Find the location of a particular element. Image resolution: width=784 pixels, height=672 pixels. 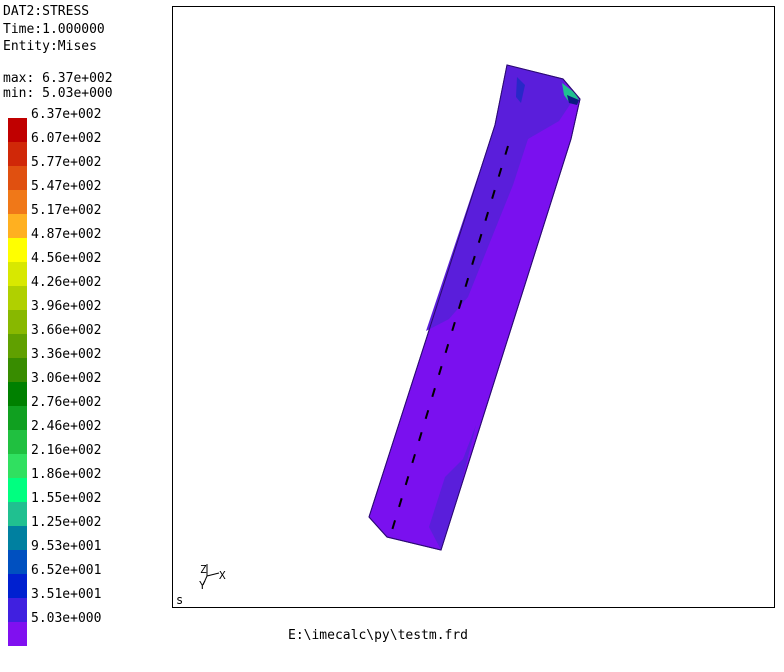

header-time: Time:1.000000 is located at coordinates (54, 29).